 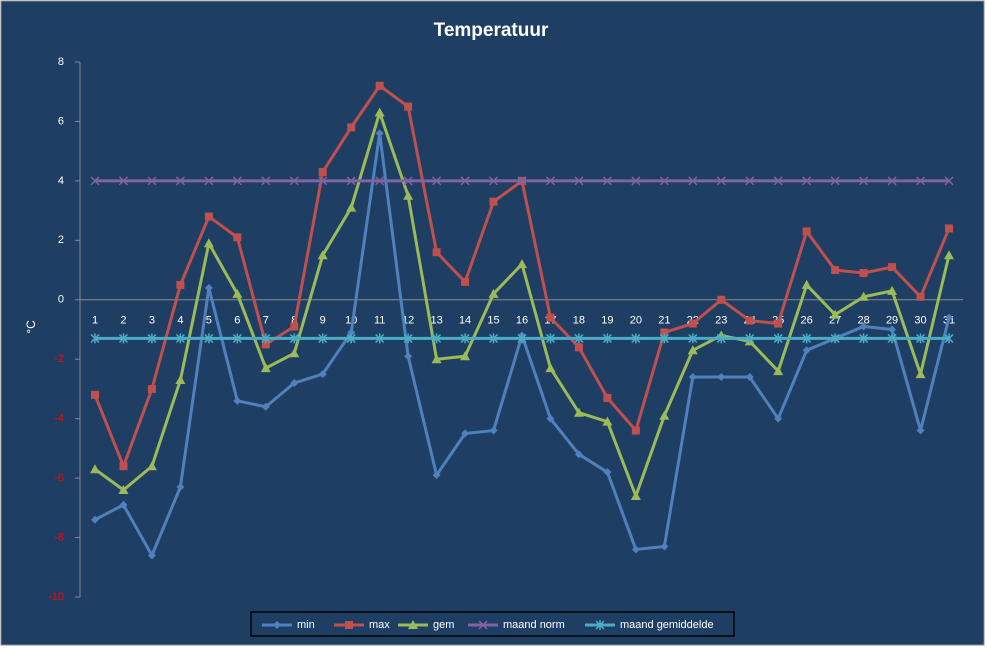 I want to click on y-tick-label: -10, so click(x=56, y=597).